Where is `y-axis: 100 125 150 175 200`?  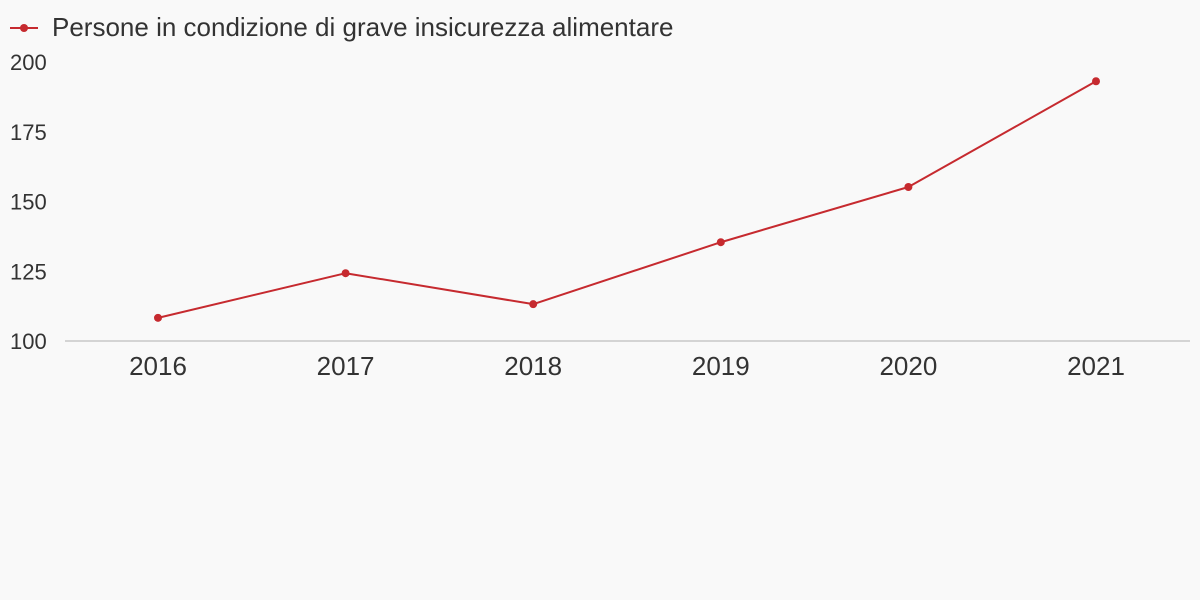 y-axis: 100 125 150 175 200 is located at coordinates (28, 202).